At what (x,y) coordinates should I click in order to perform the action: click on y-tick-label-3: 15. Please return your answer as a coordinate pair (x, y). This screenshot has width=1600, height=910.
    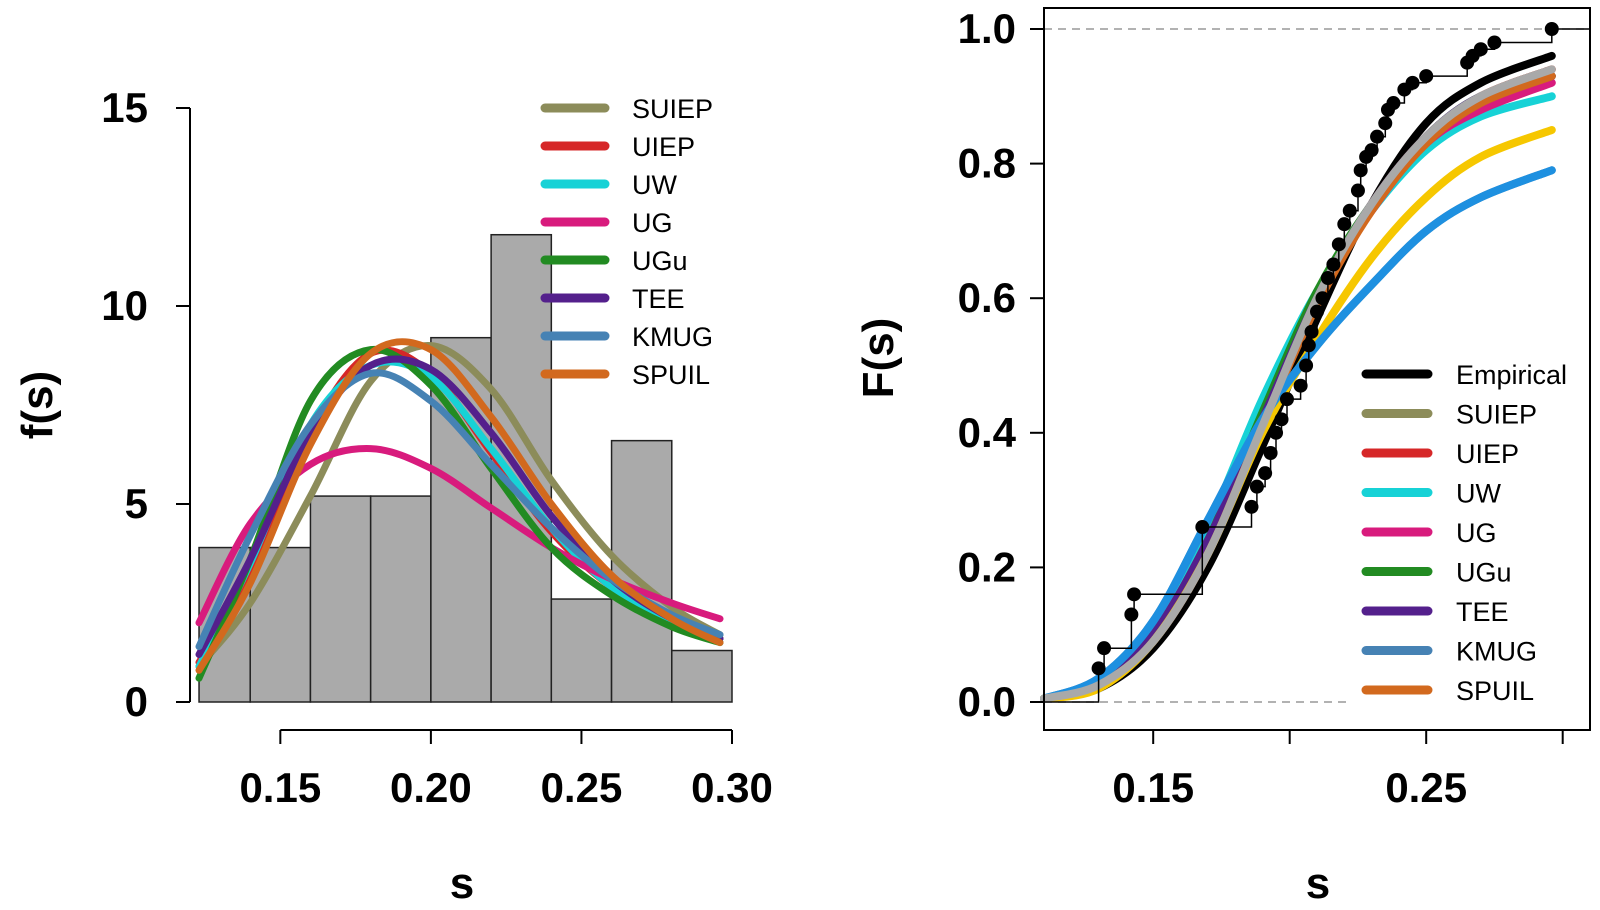
    Looking at the image, I should click on (124, 107).